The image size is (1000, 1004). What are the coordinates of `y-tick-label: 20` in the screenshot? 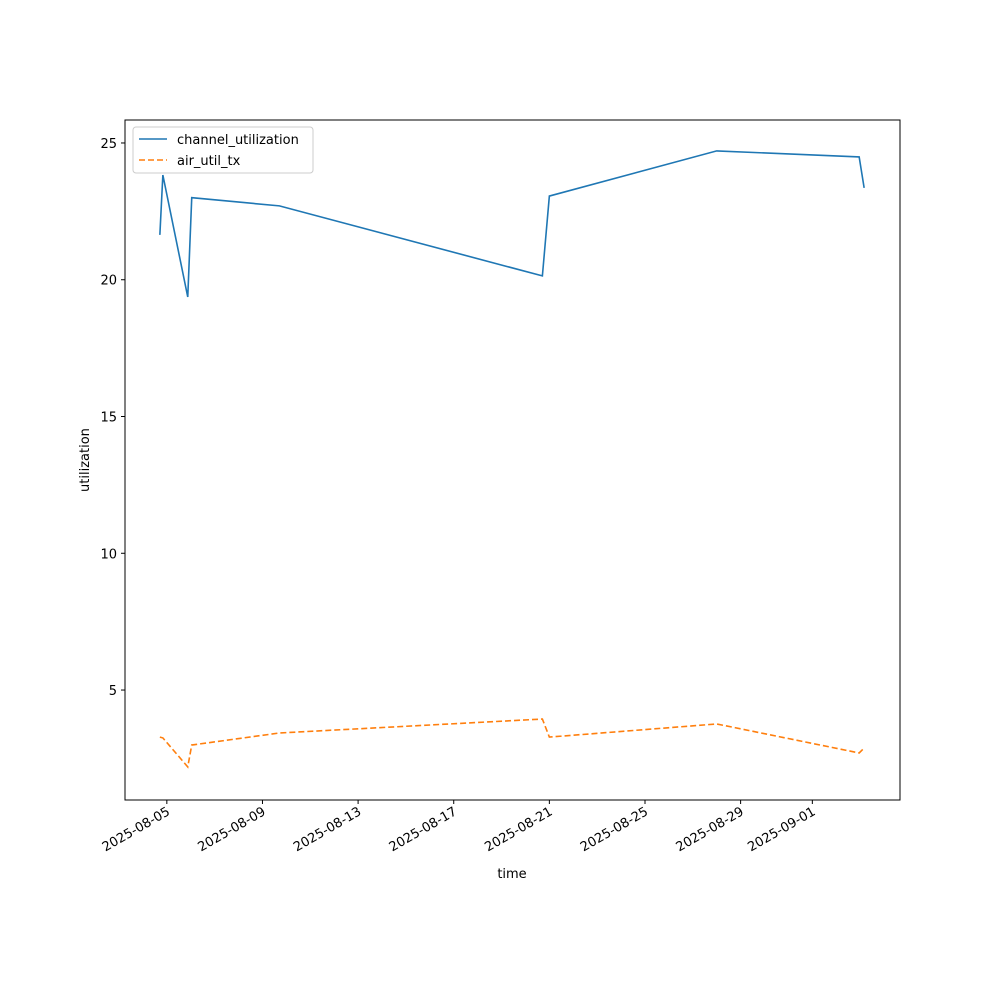 It's located at (108, 281).